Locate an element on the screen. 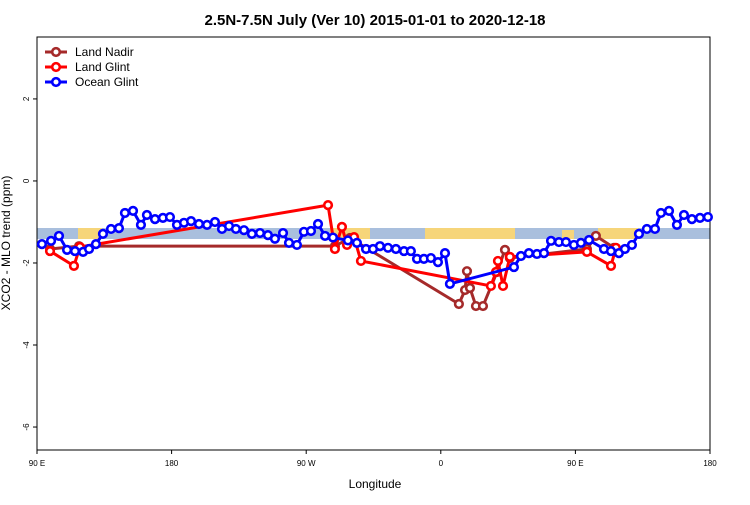 Image resolution: width=750 pixels, height=505 pixels. y-tick-label: -4 is located at coordinates (26, 345).